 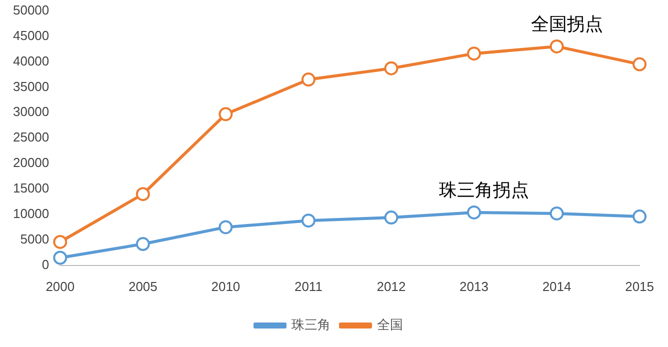 What do you see at coordinates (31, 60) in the screenshot?
I see `y-tick-label: 40000` at bounding box center [31, 60].